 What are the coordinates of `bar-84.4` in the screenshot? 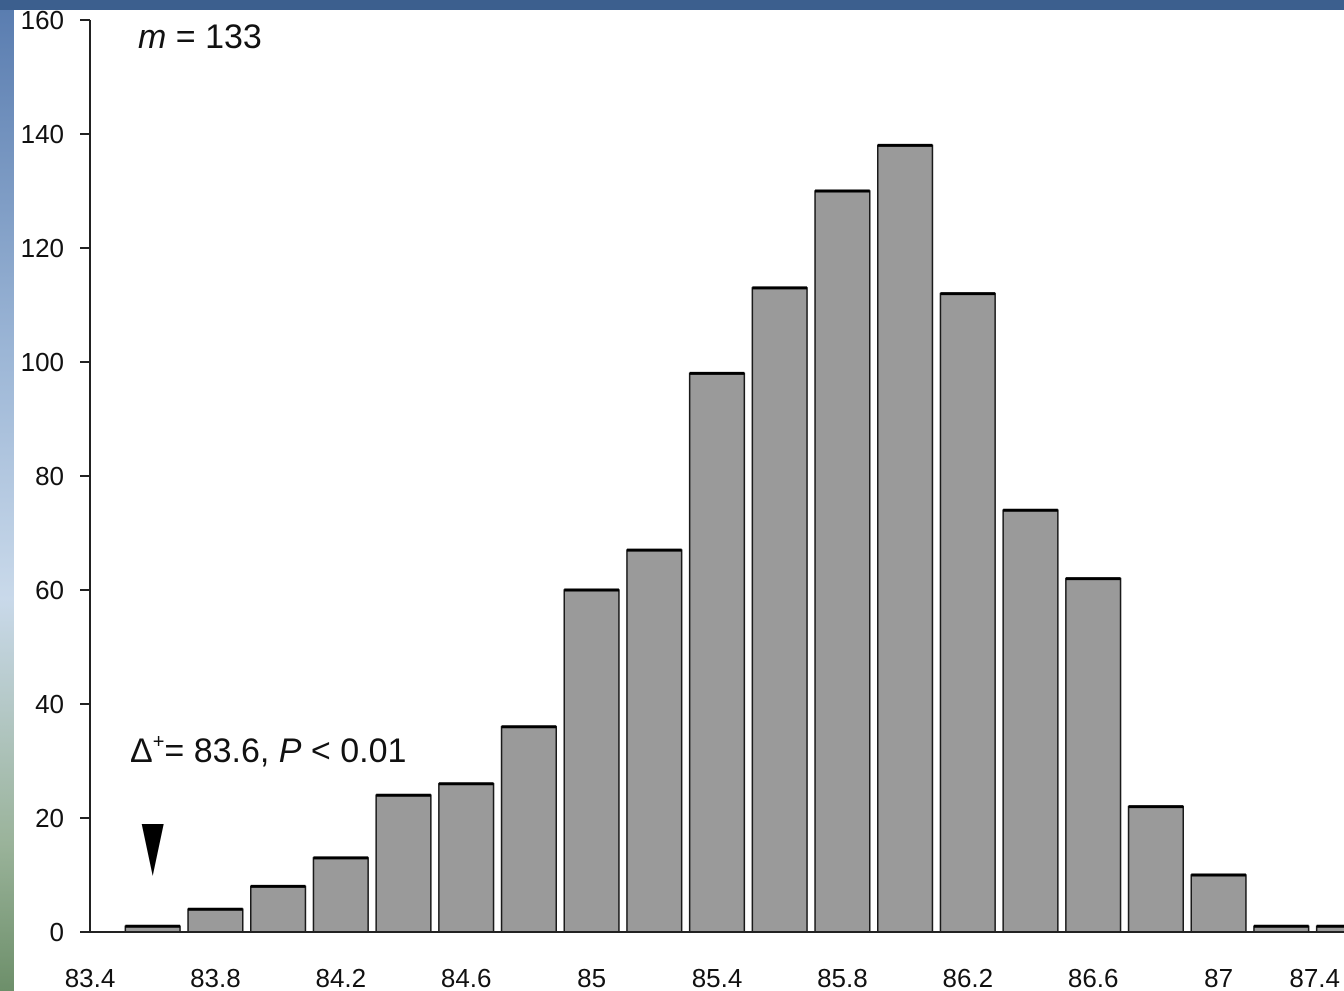 It's located at (403, 863).